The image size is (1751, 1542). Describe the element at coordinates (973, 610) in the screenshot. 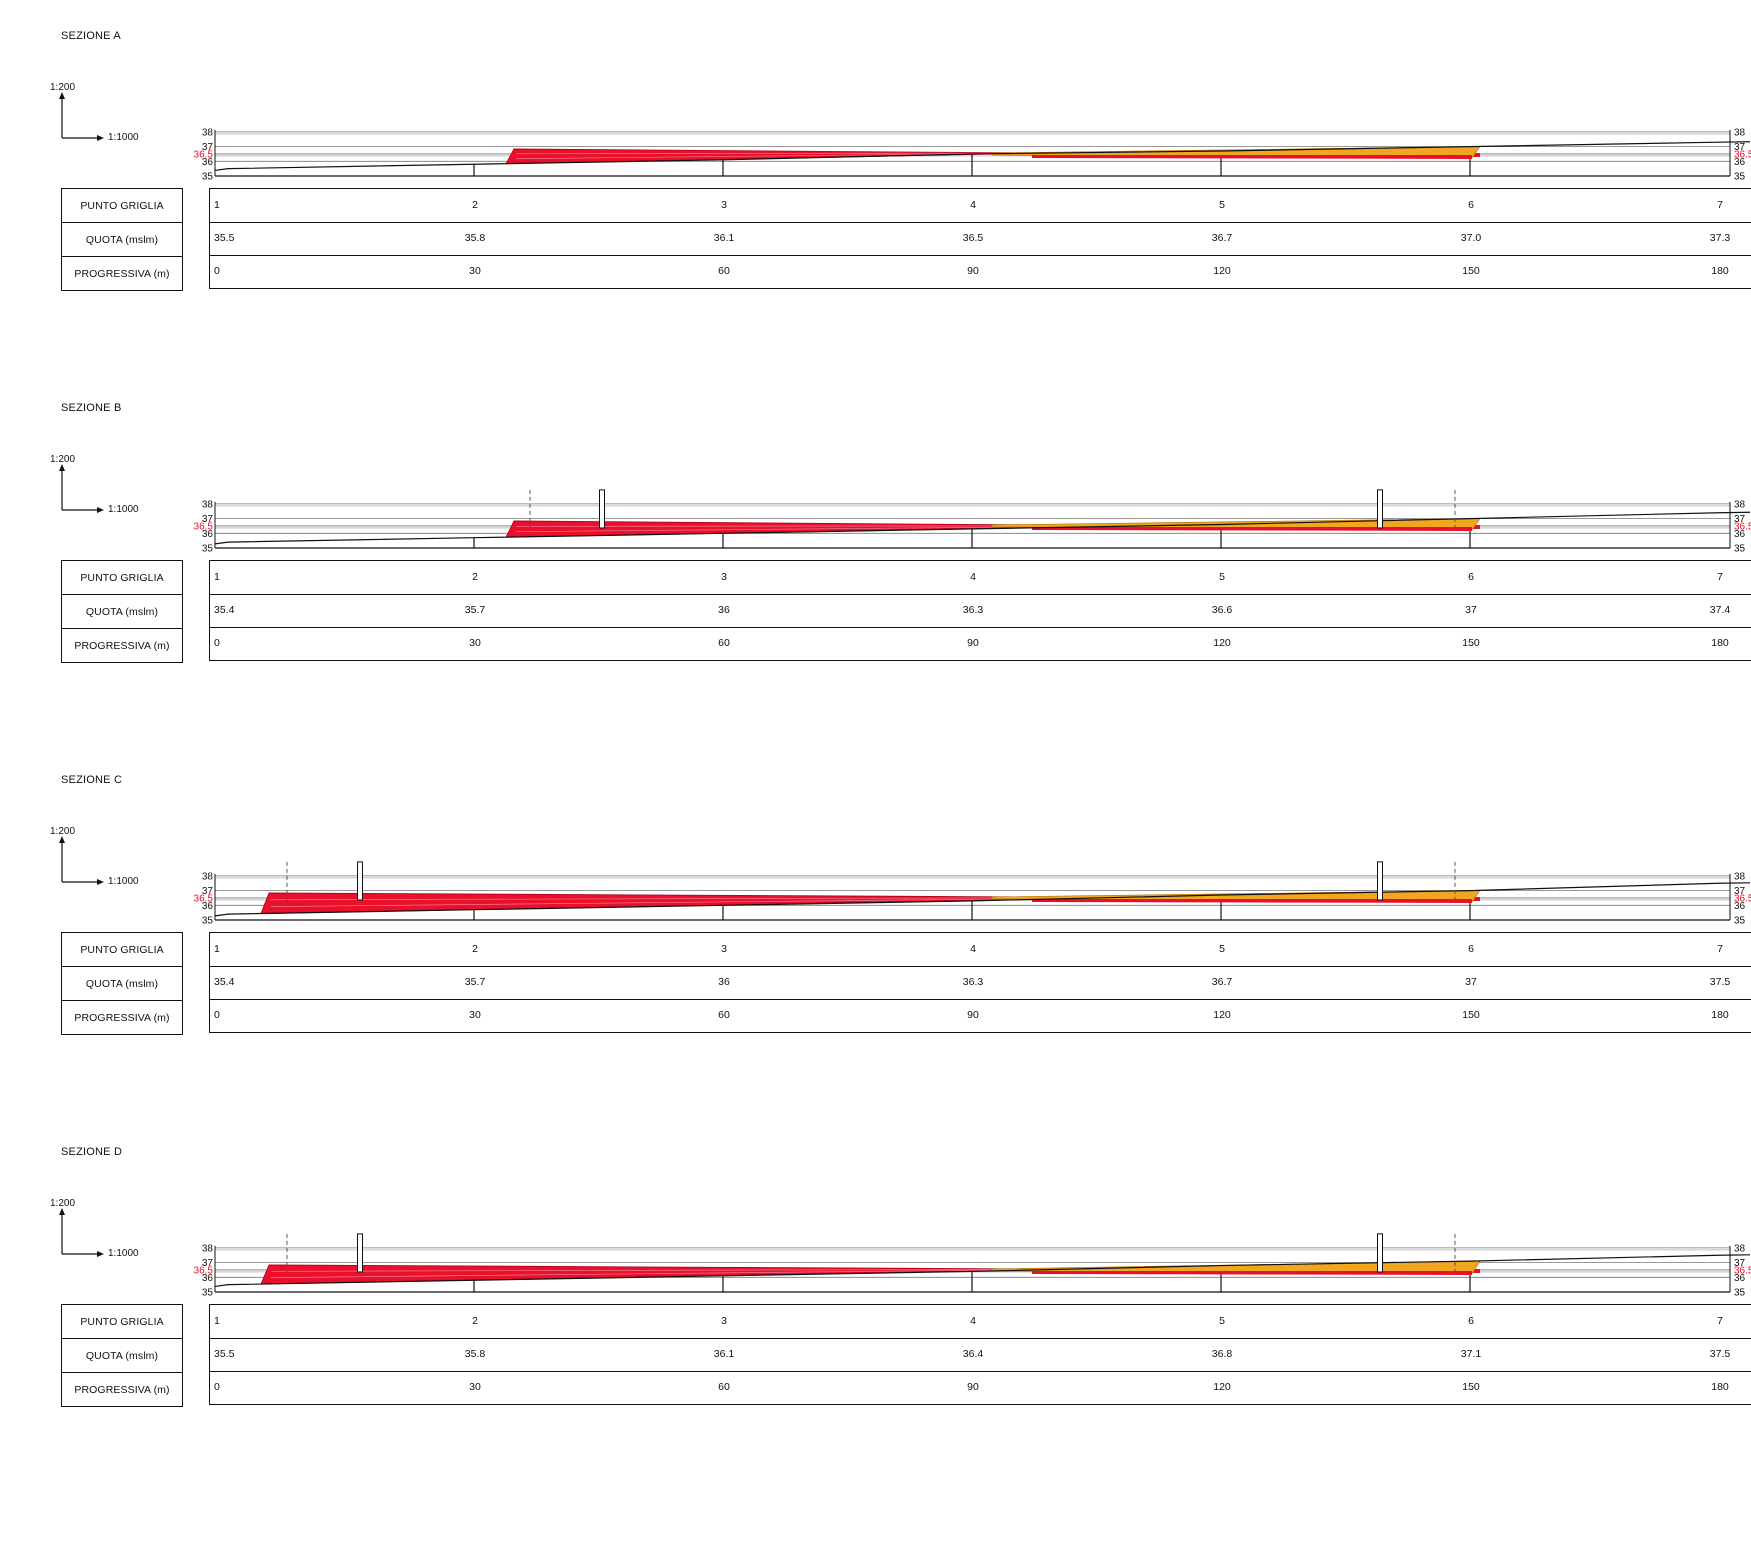

I see `table-cell: 36.3` at that location.